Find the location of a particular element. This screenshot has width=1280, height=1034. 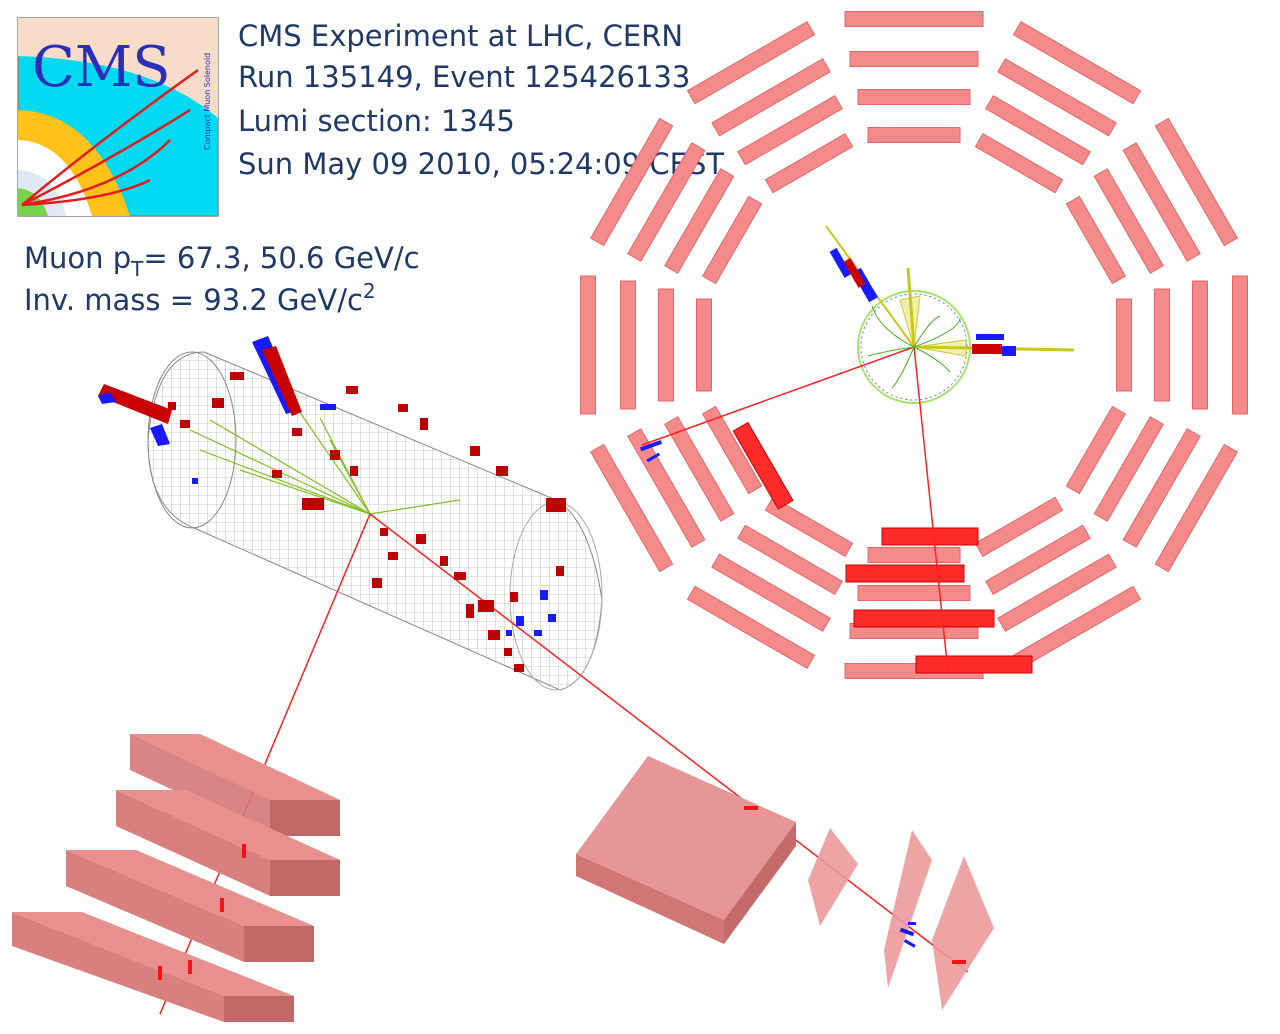

barrel-hit-chambers is located at coordinates (882, 547).